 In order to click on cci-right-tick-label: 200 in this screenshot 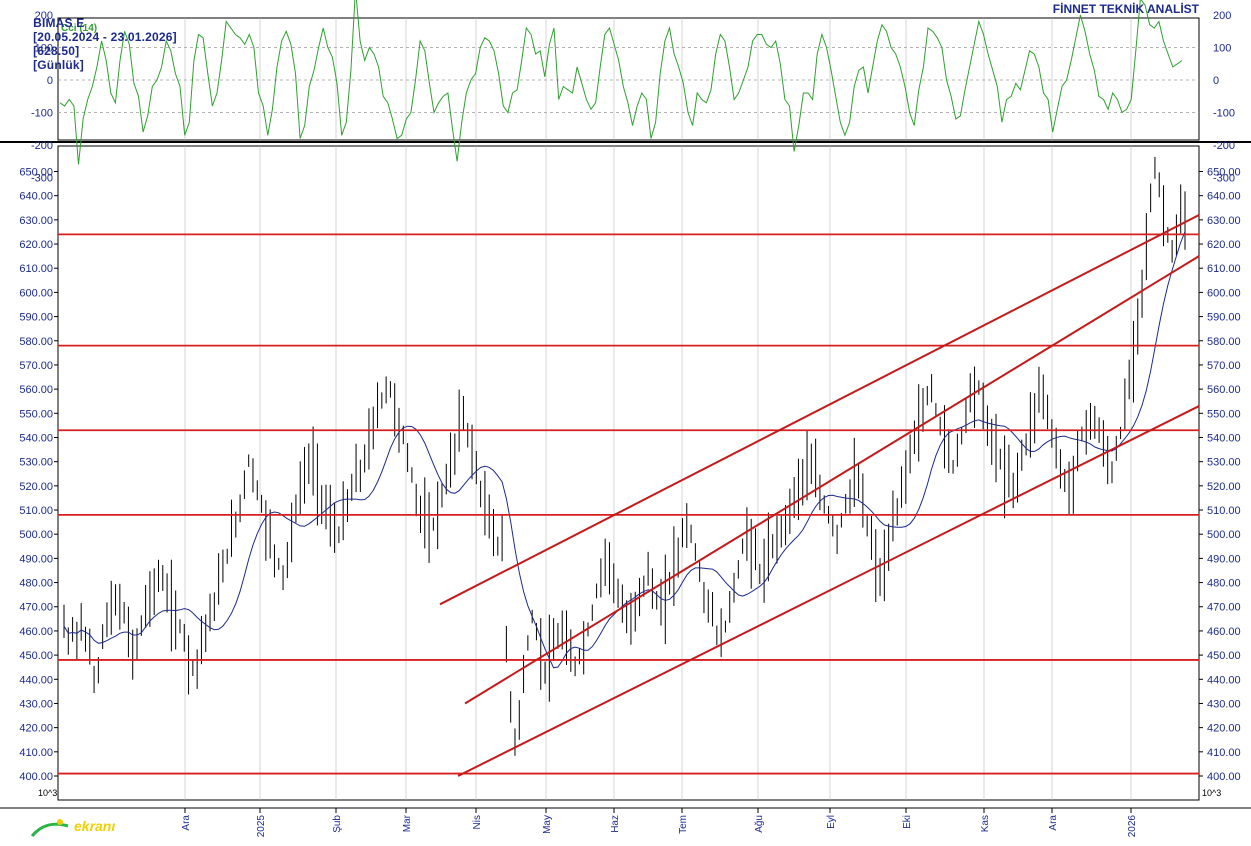, I will do `click(1222, 16)`.